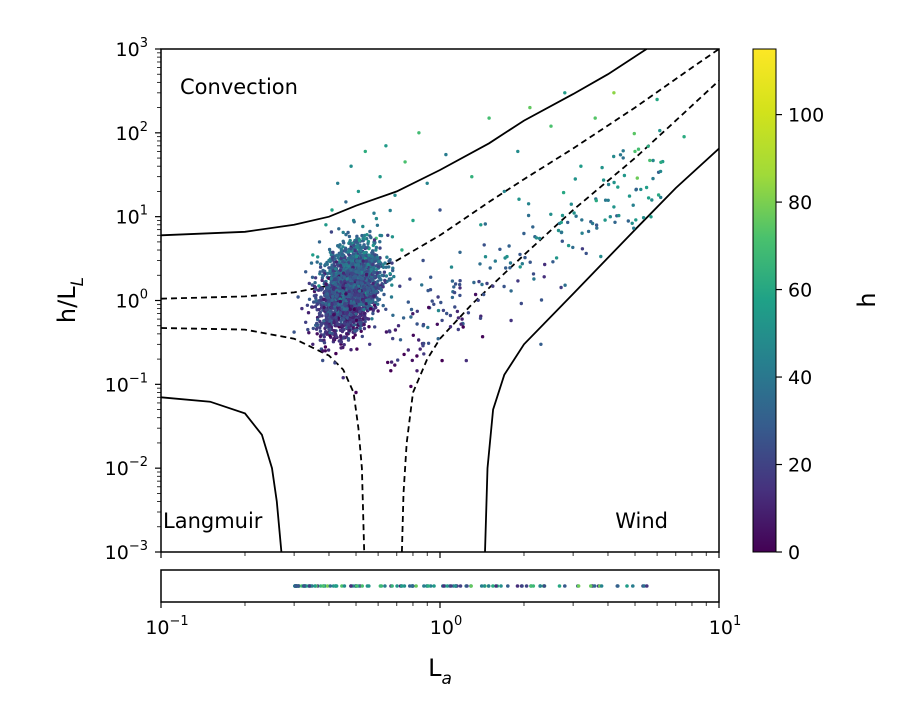  I want to click on strip-panel, so click(440, 586).